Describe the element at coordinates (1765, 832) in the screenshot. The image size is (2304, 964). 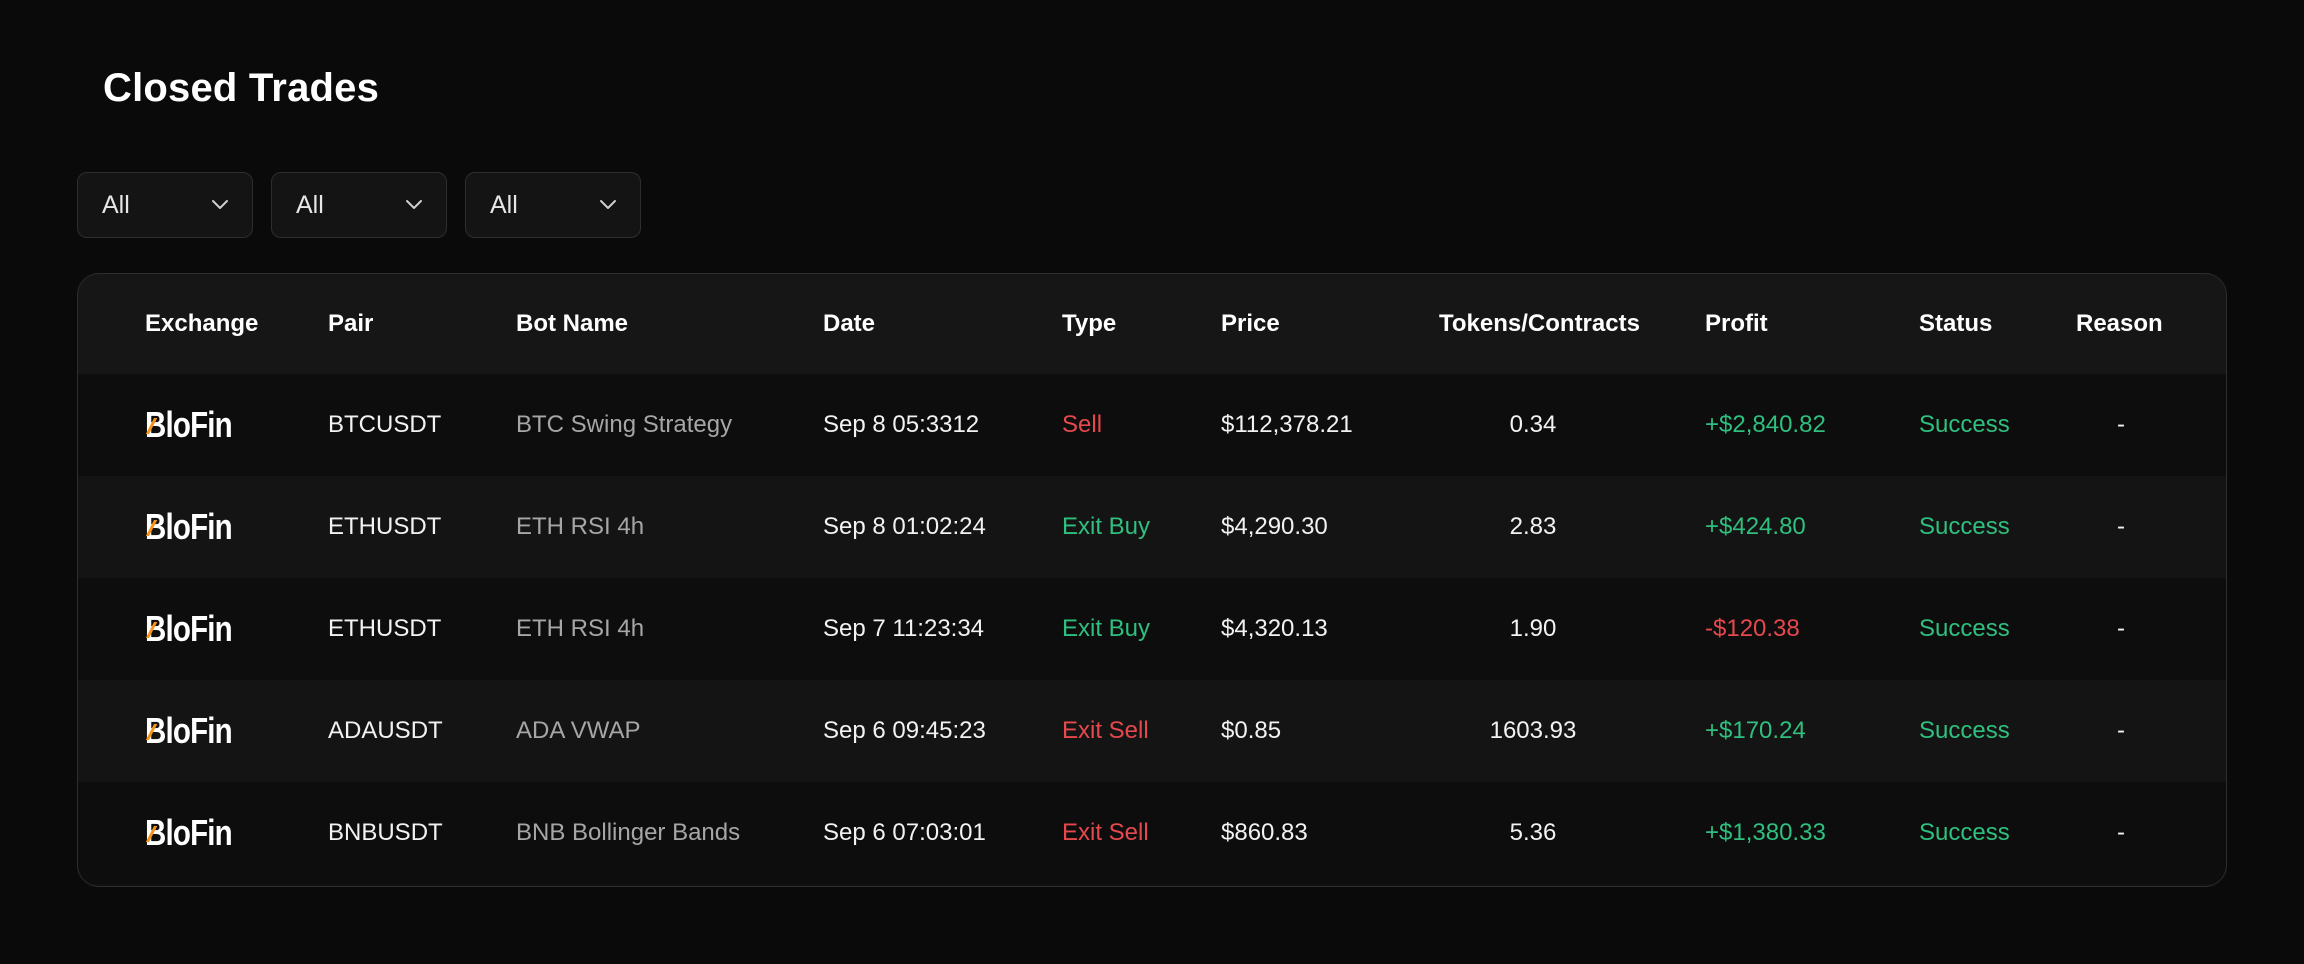
I see `profit-cell: +$1,380.33` at that location.